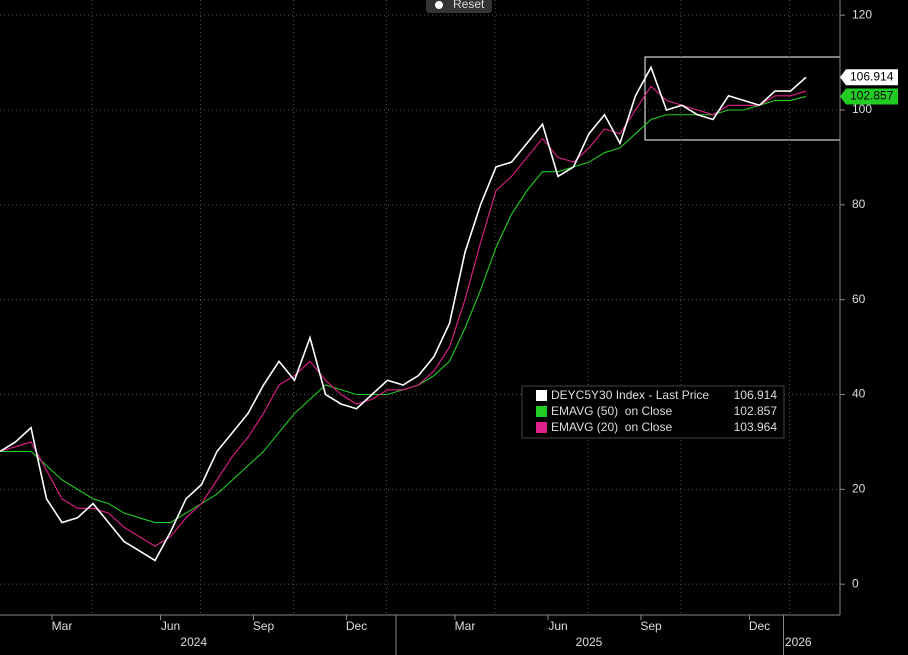 The image size is (908, 655). Describe the element at coordinates (611, 411) in the screenshot. I see `legend-label: EMAVG (50) on Close` at that location.